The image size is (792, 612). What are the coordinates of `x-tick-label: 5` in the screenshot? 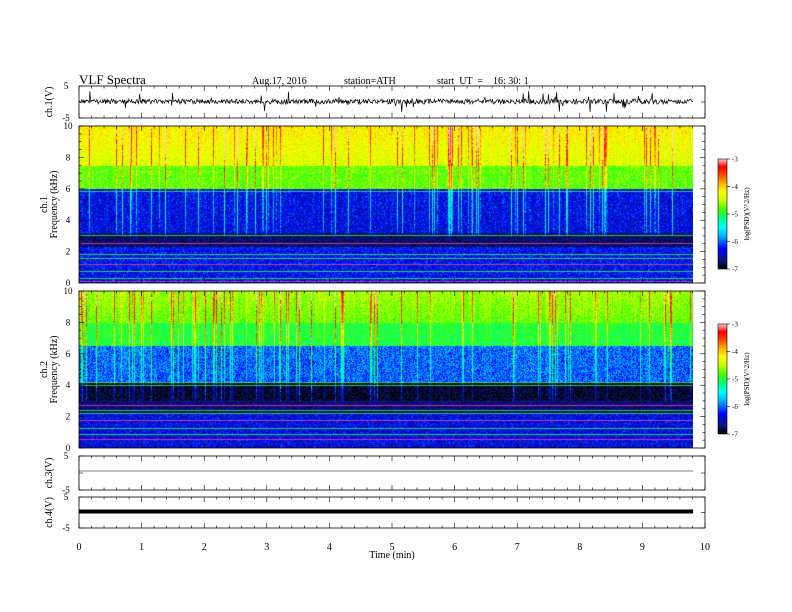 It's located at (392, 547).